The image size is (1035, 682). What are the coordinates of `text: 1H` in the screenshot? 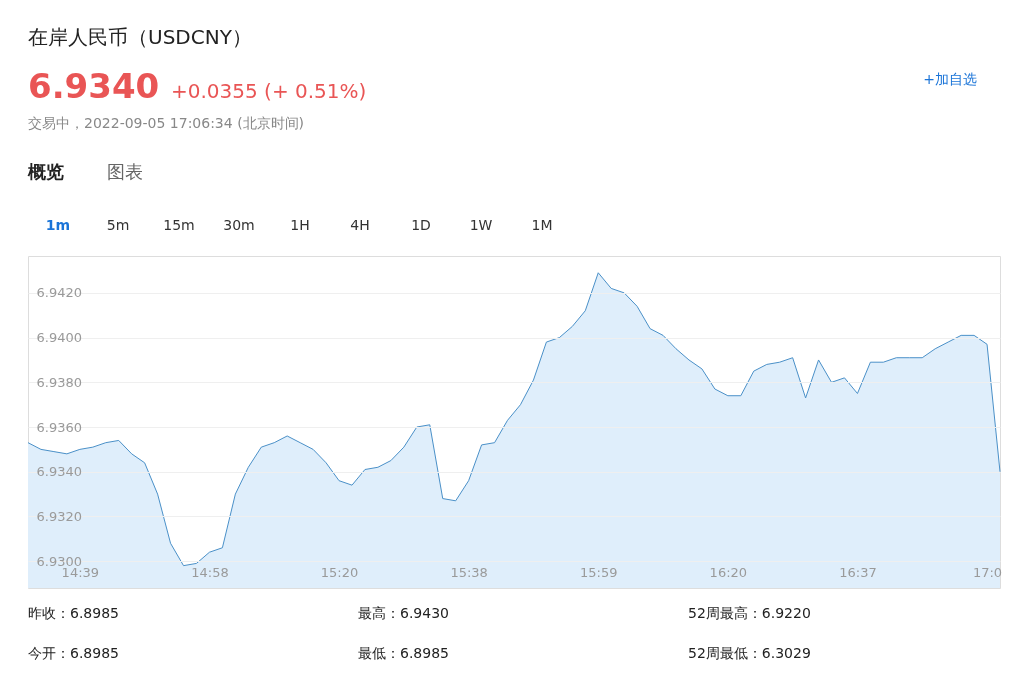 It's located at (300, 225).